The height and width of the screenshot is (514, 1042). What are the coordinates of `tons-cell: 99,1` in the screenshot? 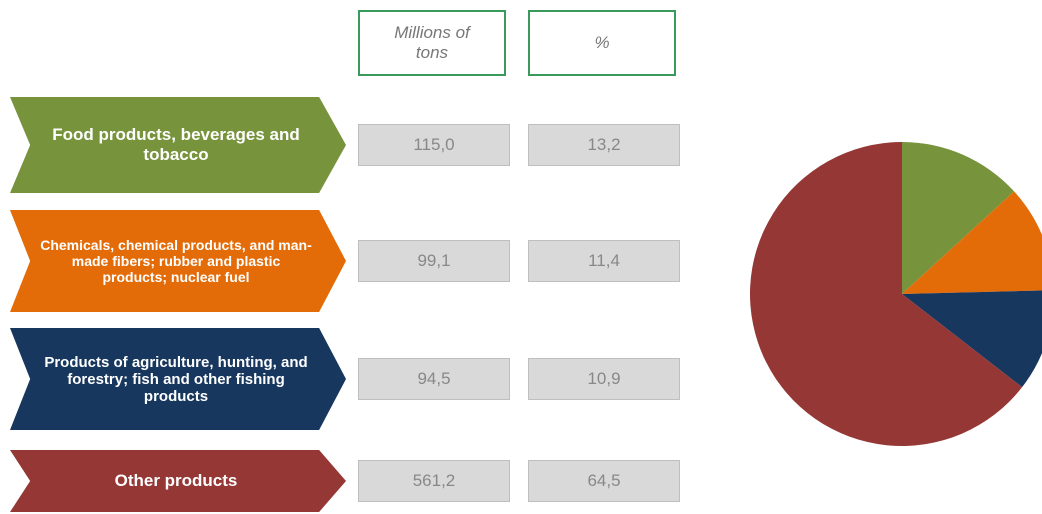 It's located at (434, 261).